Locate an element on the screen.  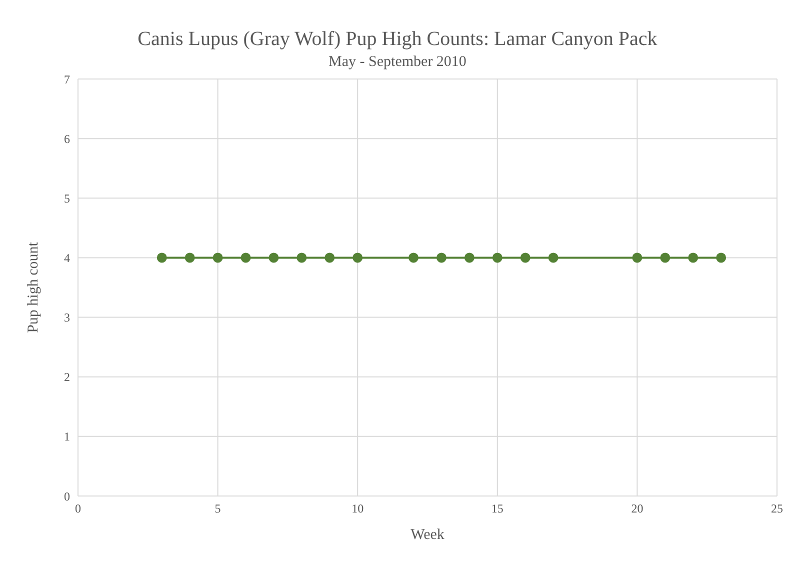
y-tick-label: 1 is located at coordinates (67, 437).